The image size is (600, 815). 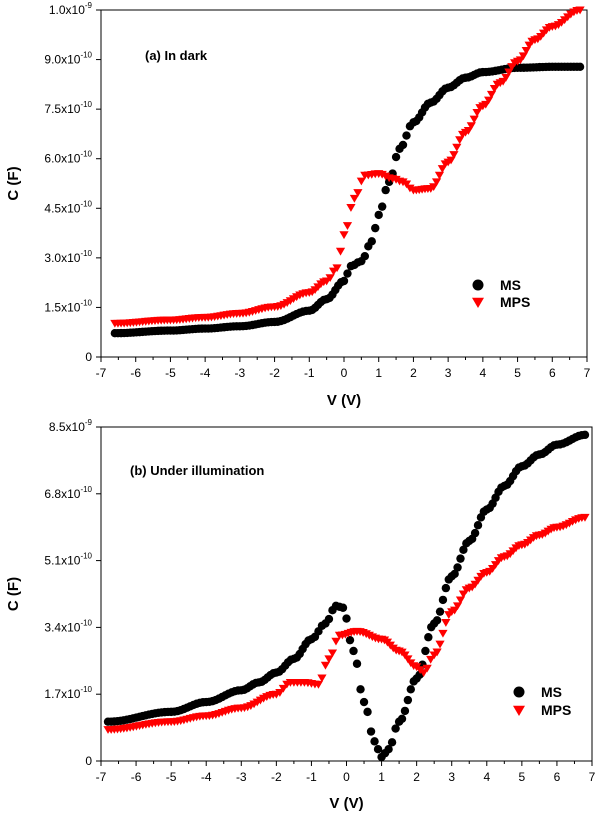 What do you see at coordinates (68, 108) in the screenshot?
I see `y-tick-label: 7.5x10⁻¹⁰` at bounding box center [68, 108].